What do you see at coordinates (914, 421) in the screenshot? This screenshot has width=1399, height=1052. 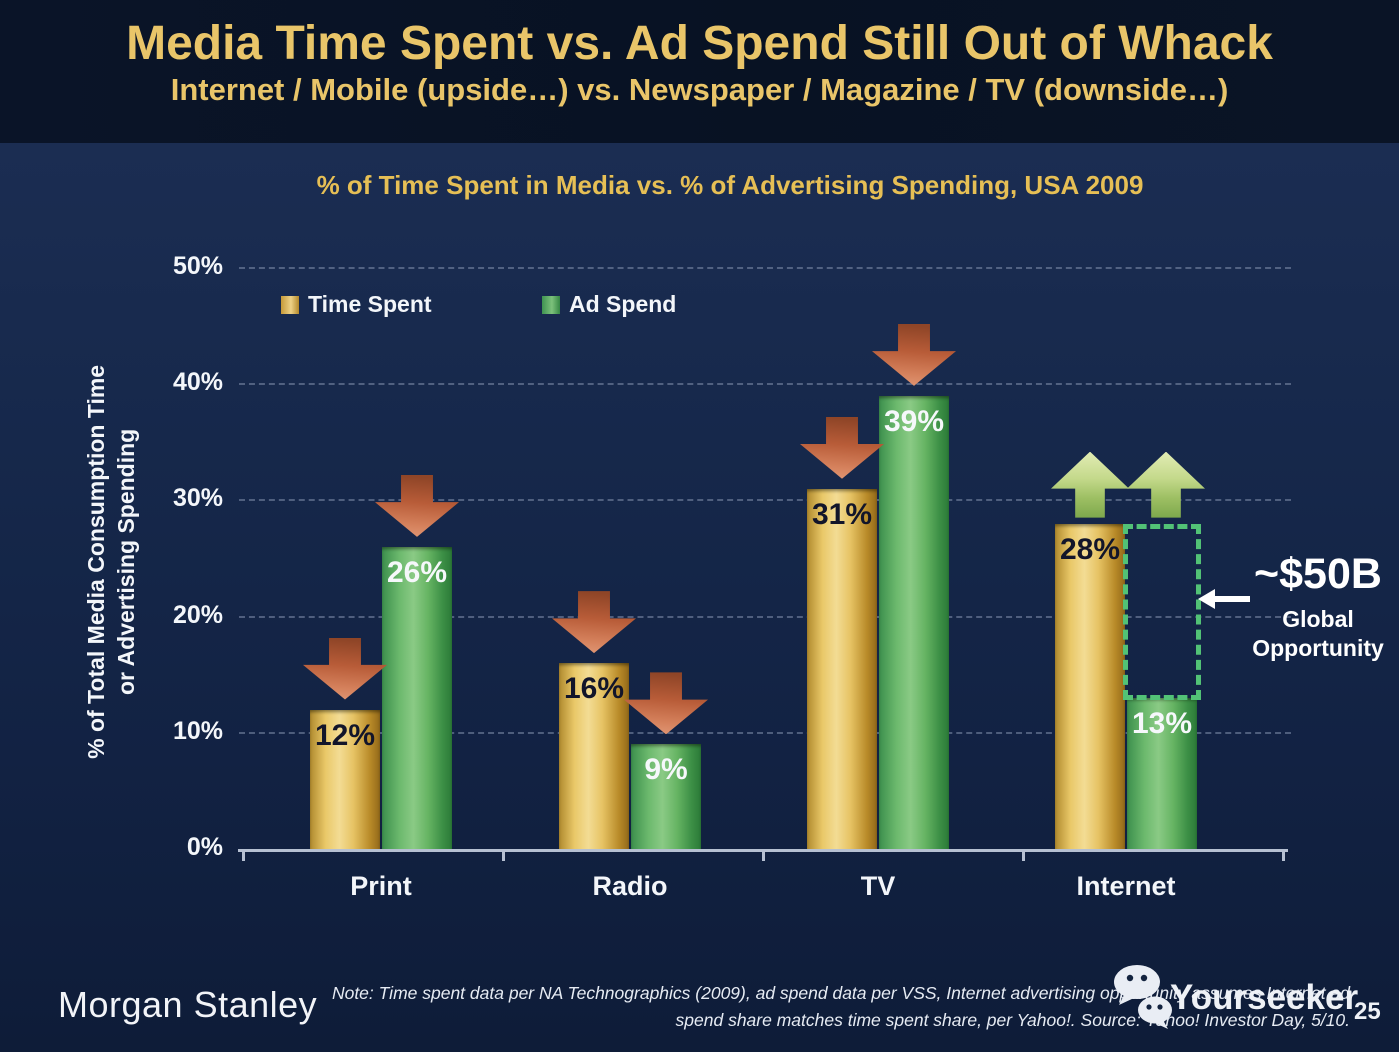 I see `bar-value-label-ad-spend-tv: 39%` at bounding box center [914, 421].